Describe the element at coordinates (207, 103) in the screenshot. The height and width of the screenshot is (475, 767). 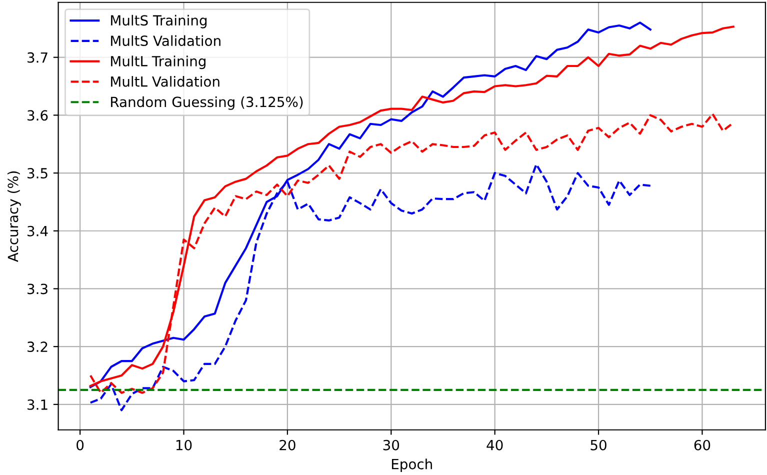
I see `legend-label: Random Guessing (3.125%)` at that location.